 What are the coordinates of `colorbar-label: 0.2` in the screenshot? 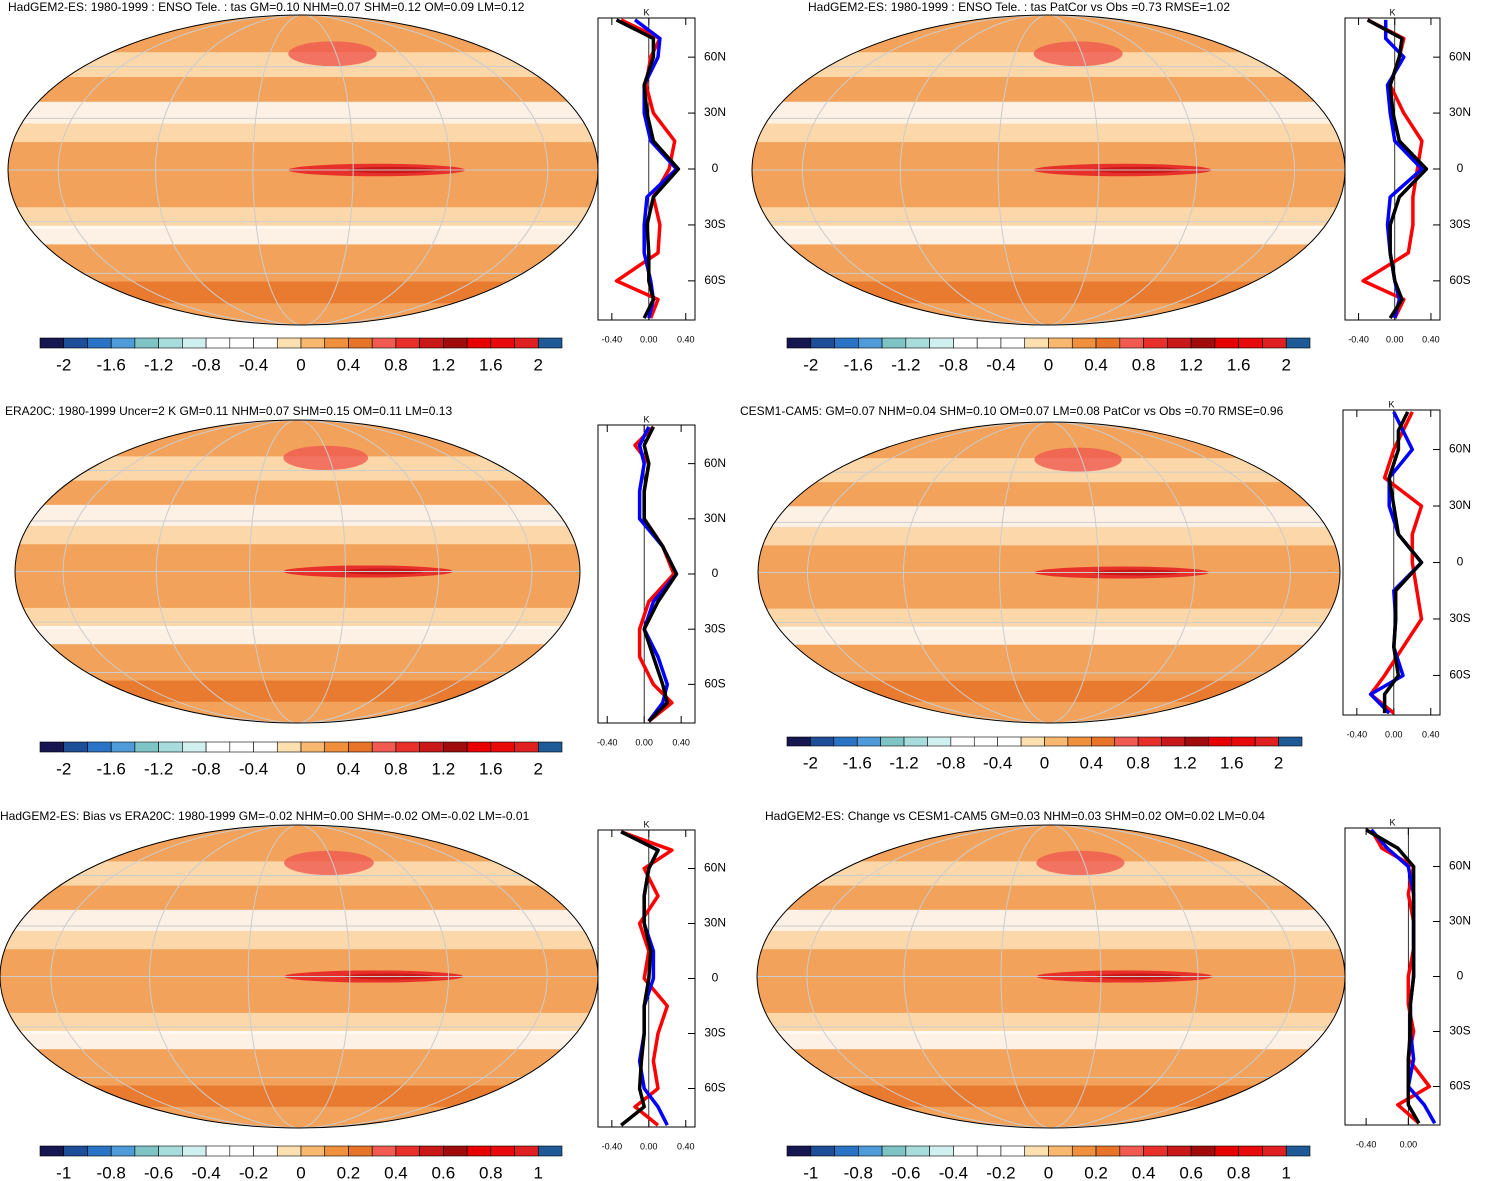 It's located at (1096, 1172).